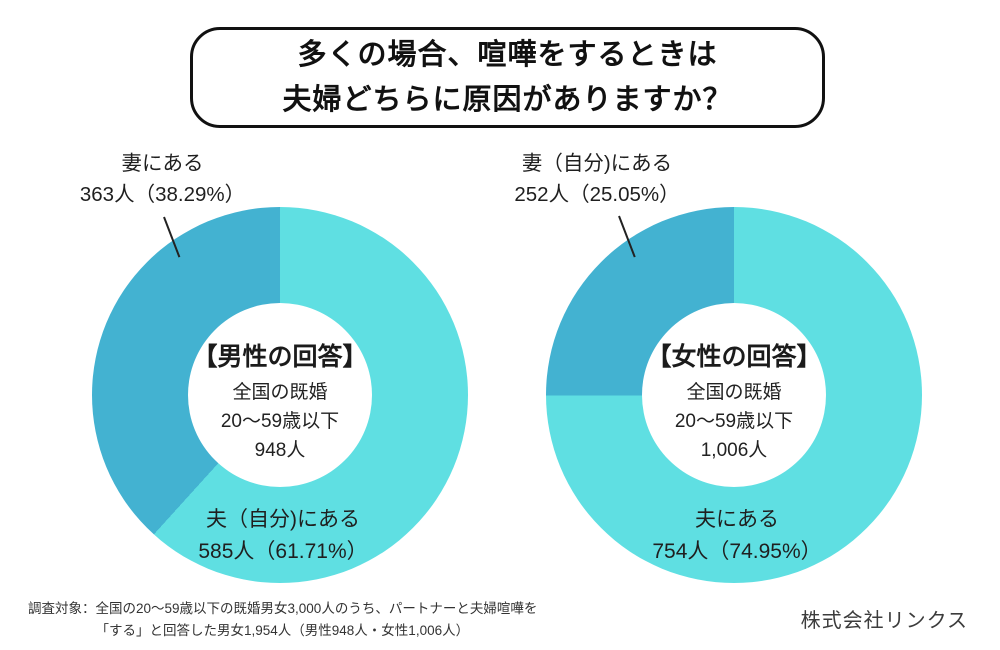 The height and width of the screenshot is (650, 1000). What do you see at coordinates (884, 621) in the screenshot?
I see `company-name: 株式会社リンクス` at bounding box center [884, 621].